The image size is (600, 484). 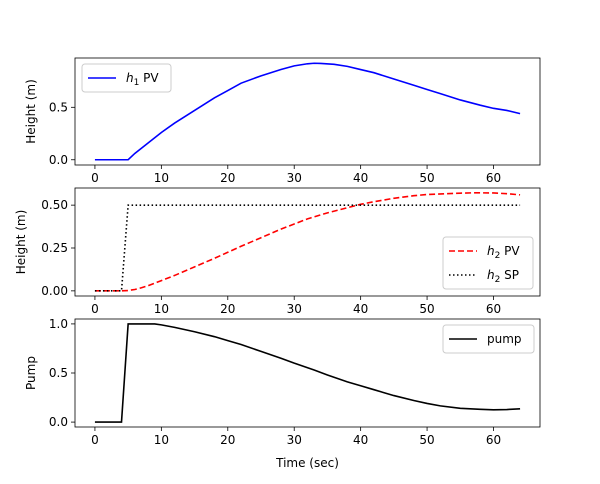 I want to click on y-tick-label: 0.25, so click(x=54, y=248).